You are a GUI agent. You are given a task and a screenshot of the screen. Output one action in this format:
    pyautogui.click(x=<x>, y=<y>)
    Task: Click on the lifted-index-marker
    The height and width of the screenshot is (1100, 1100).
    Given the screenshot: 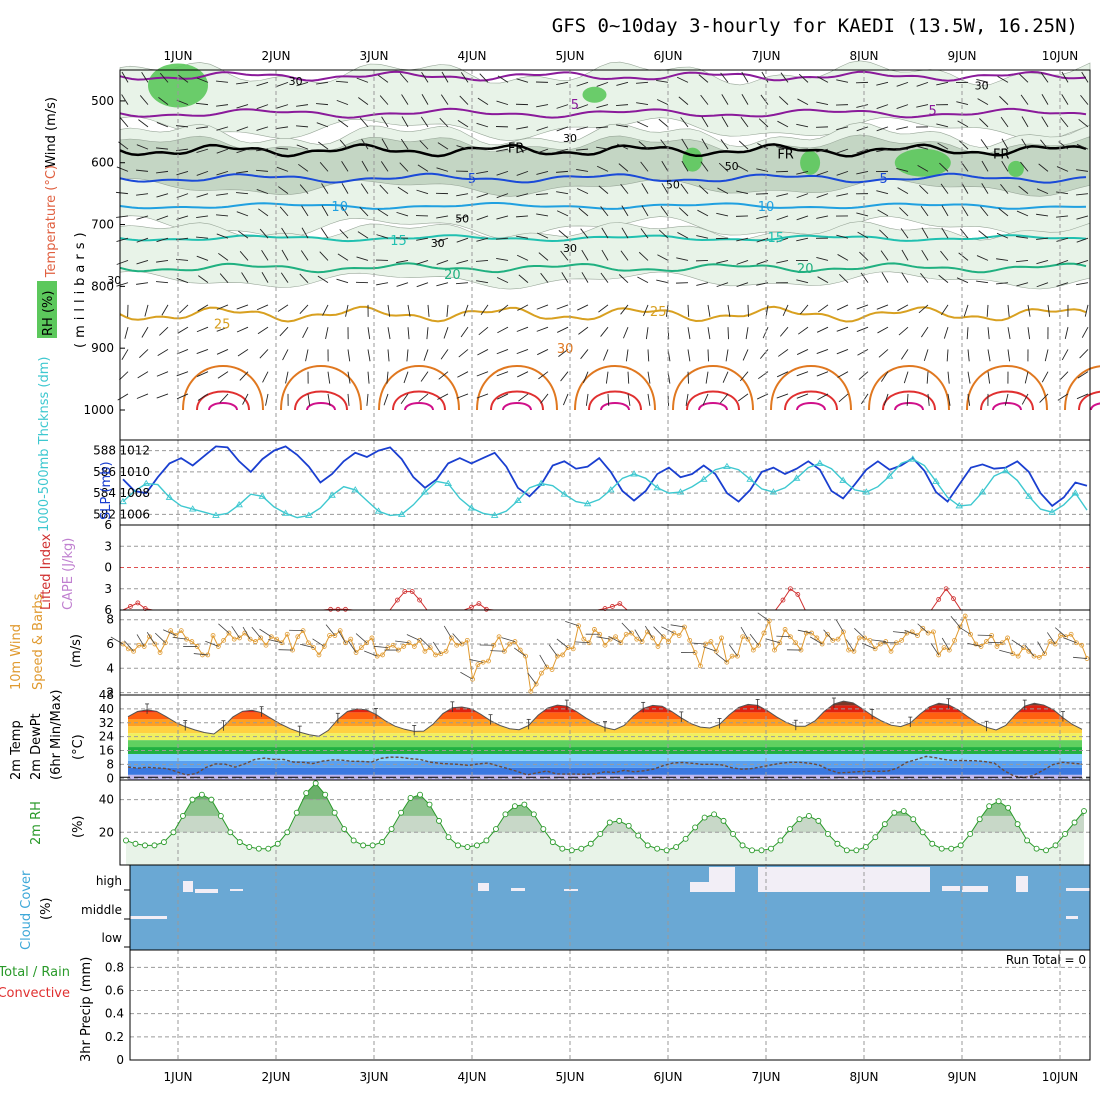 What is the action you would take?
    pyautogui.click(x=939, y=599)
    